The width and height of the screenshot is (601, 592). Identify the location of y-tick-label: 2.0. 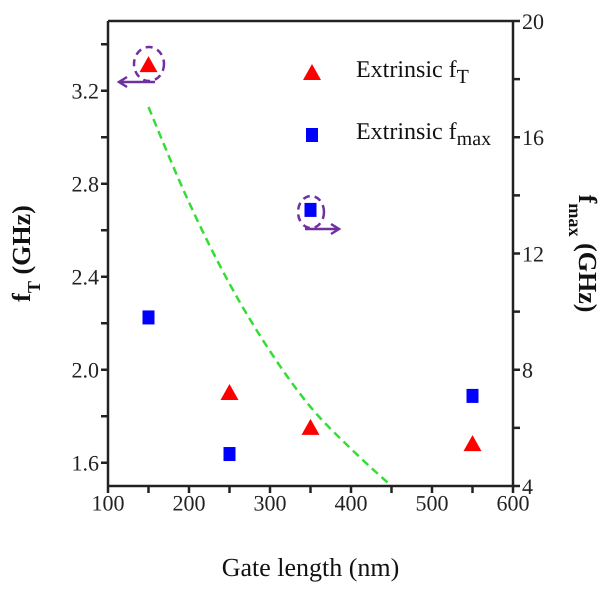
(85, 370).